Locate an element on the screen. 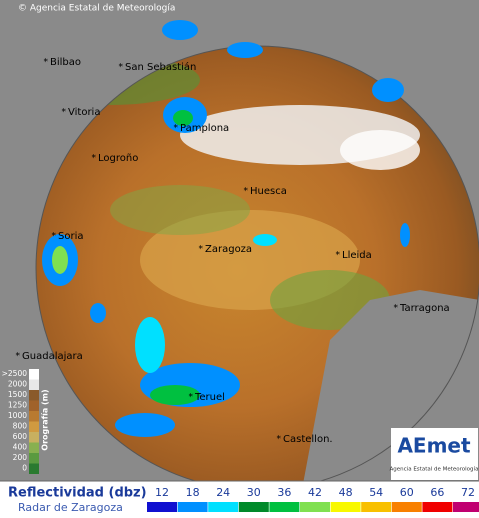 The height and width of the screenshot is (518, 479). city-label: Huesca is located at coordinates (268, 191).